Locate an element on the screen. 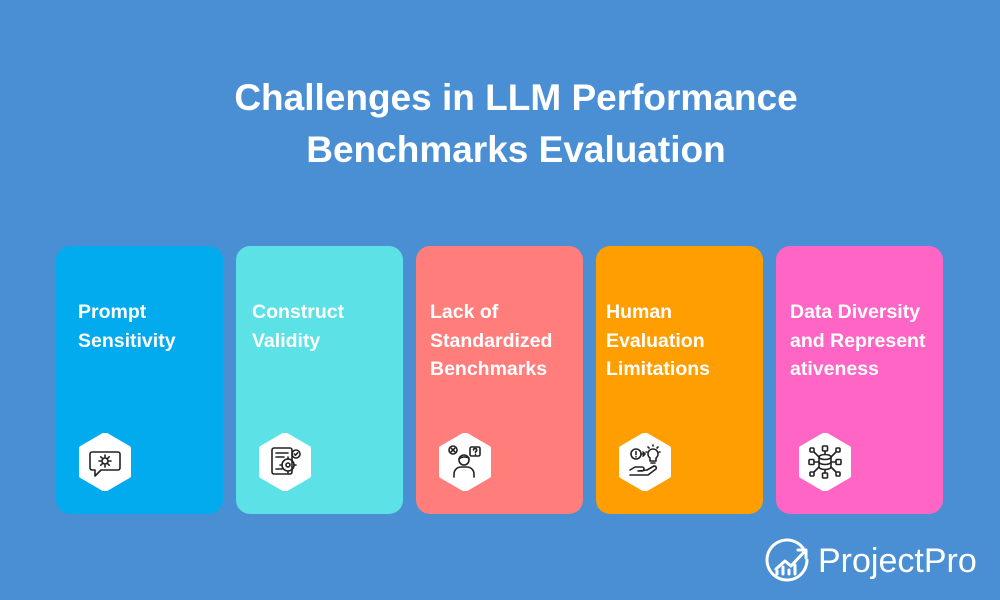 Image resolution: width=1000 pixels, height=600 pixels. card-label: Lack of Standardized Benchmarks is located at coordinates (491, 340).